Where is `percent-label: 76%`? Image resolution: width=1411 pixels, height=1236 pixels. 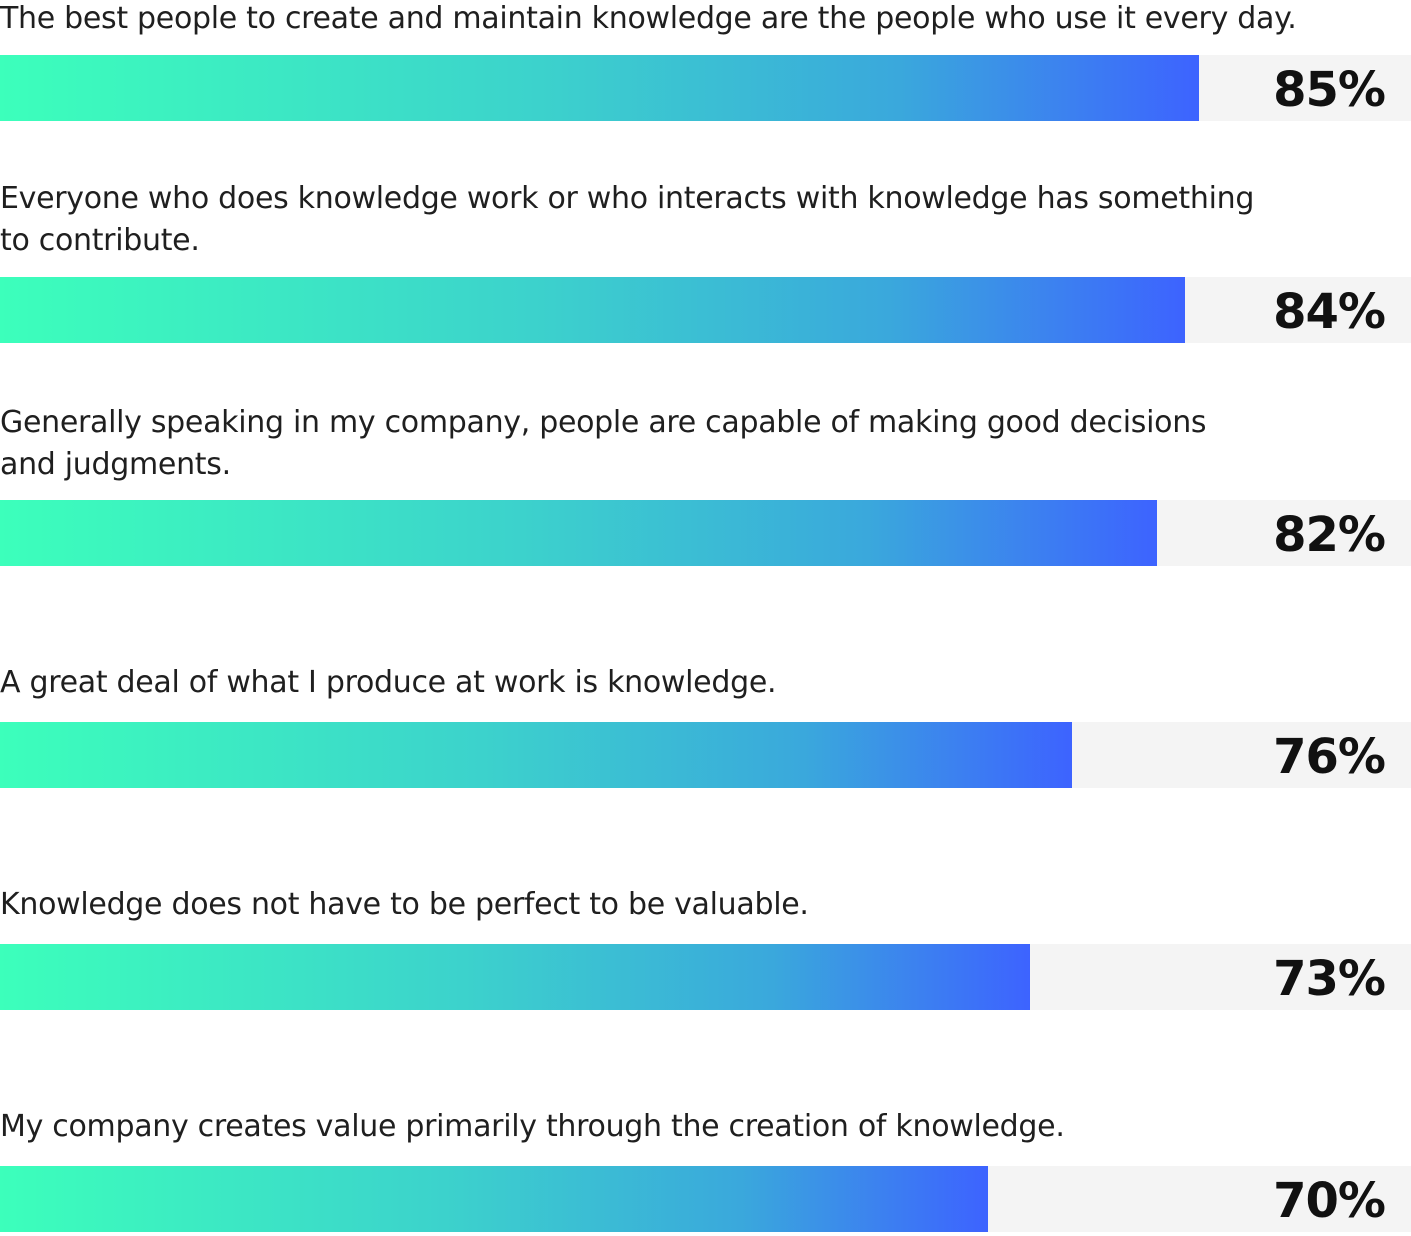 percent-label: 76% is located at coordinates (1329, 757).